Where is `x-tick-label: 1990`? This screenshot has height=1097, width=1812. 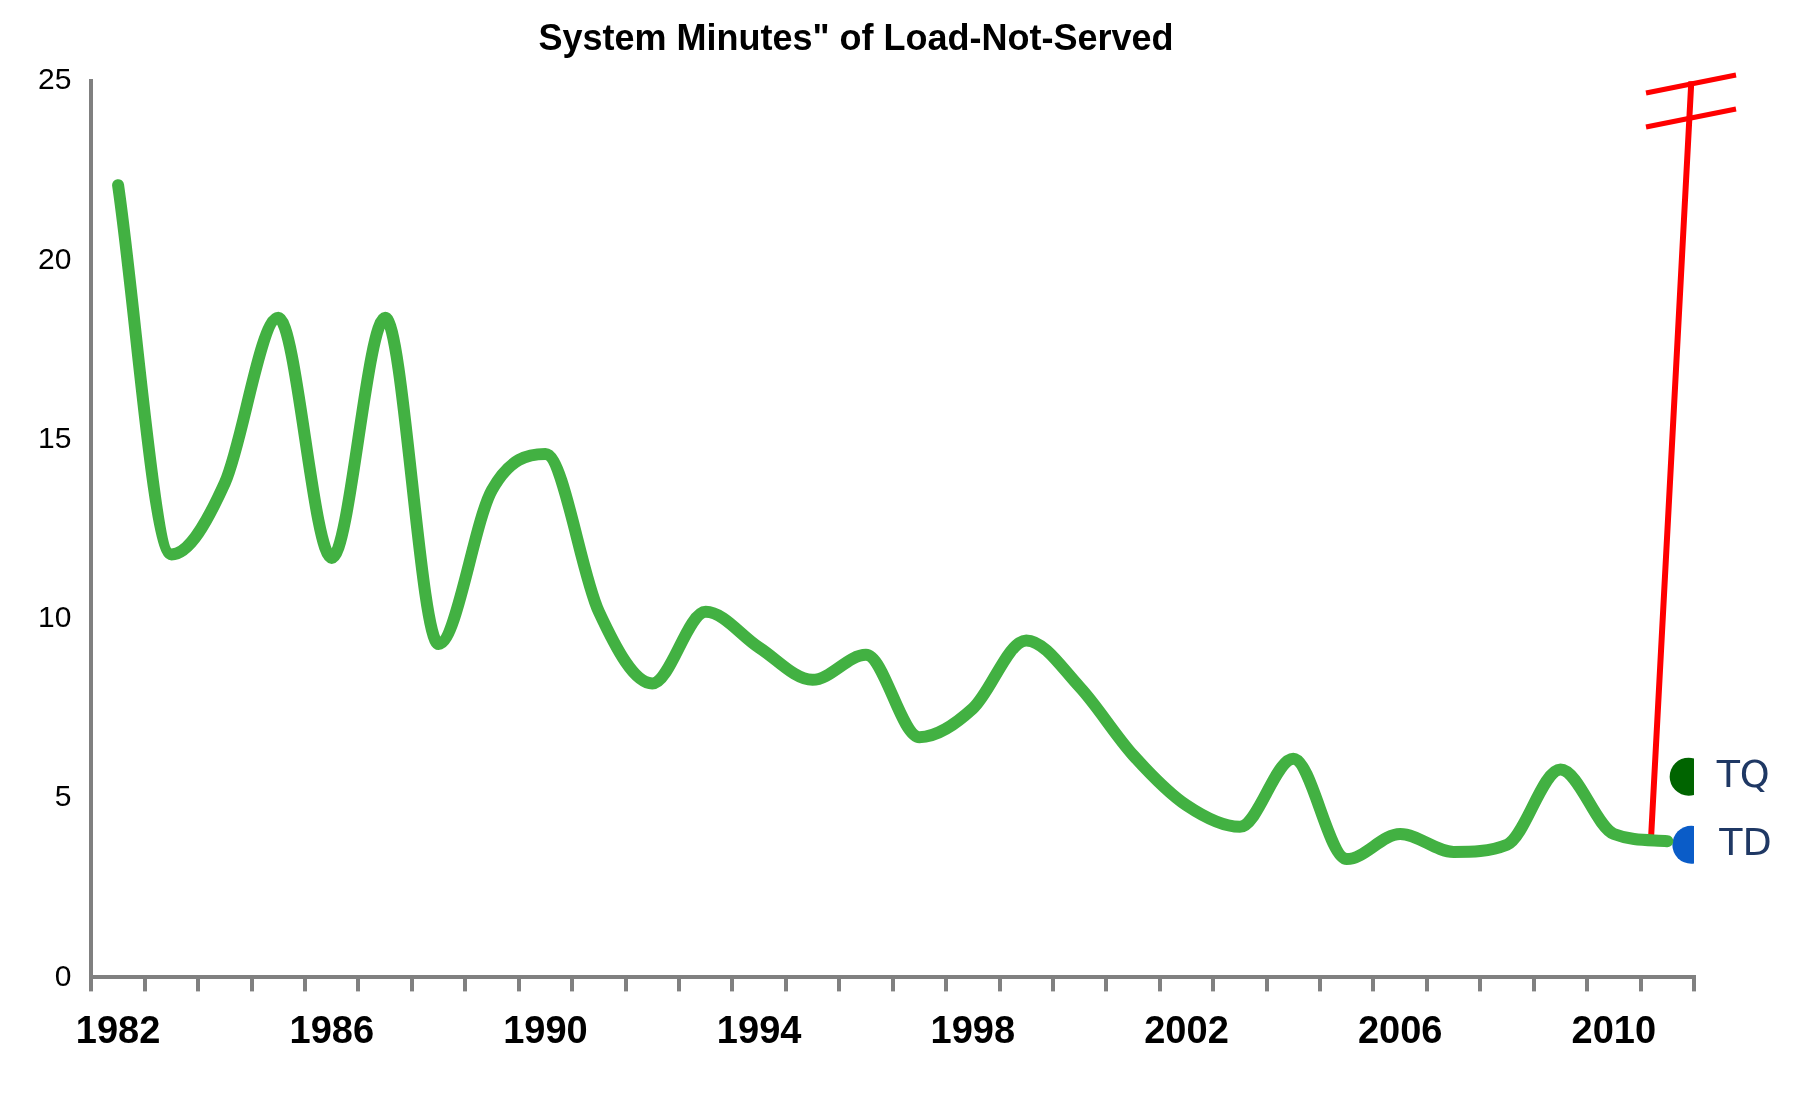
x-tick-label: 1990 is located at coordinates (545, 1029).